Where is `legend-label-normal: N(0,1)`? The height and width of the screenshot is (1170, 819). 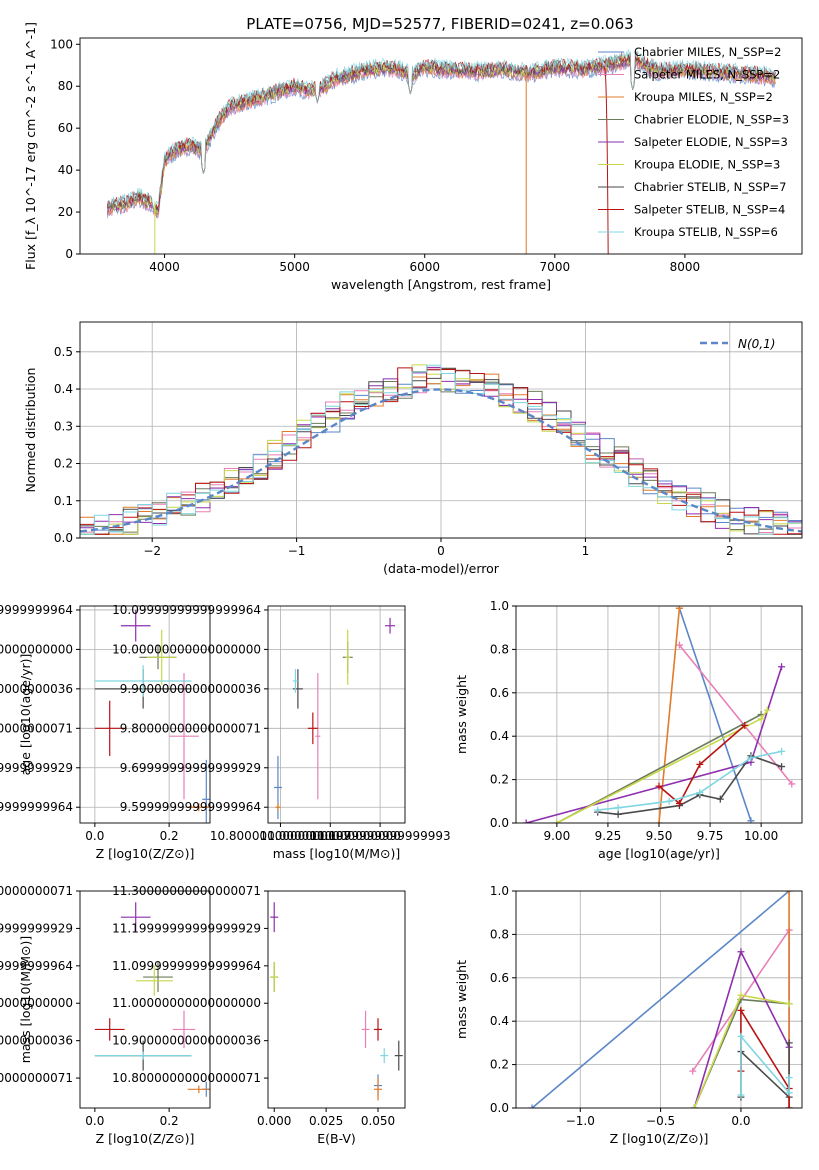
legend-label-normal: N(0,1) is located at coordinates (756, 344).